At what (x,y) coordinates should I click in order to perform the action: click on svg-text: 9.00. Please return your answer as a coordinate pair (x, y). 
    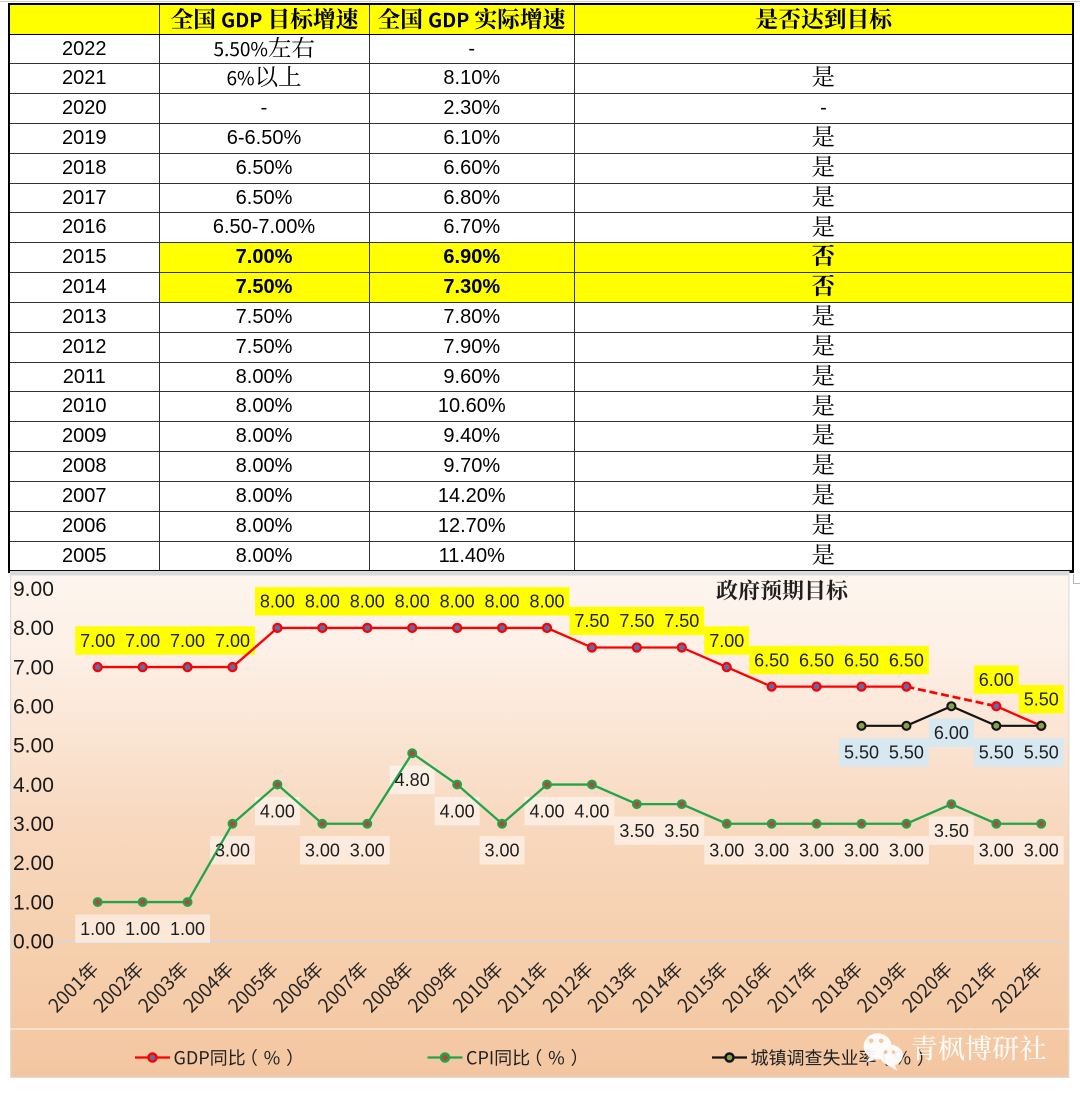
    Looking at the image, I should click on (33, 589).